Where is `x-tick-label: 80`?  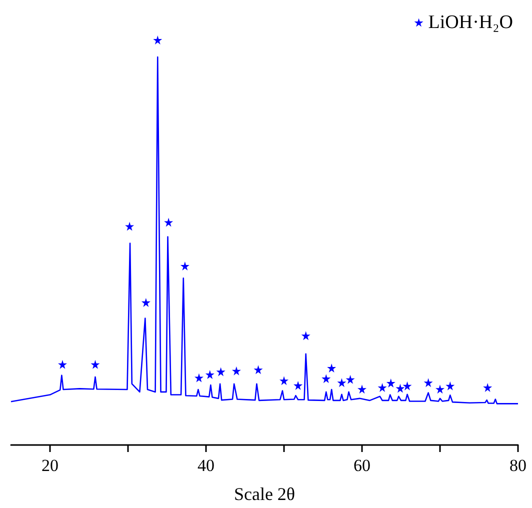 x-tick-label: 80 is located at coordinates (518, 465).